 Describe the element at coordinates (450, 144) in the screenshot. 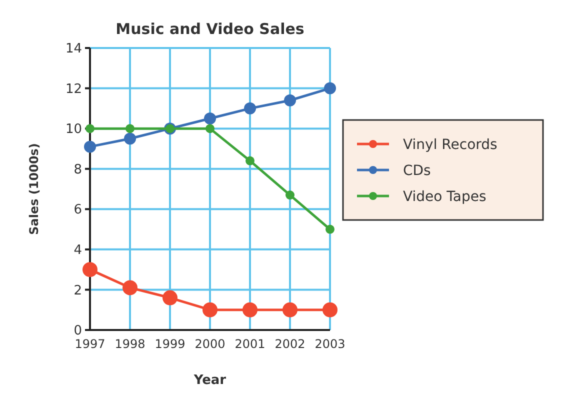

I see `legend-label: Vinyl Records` at that location.